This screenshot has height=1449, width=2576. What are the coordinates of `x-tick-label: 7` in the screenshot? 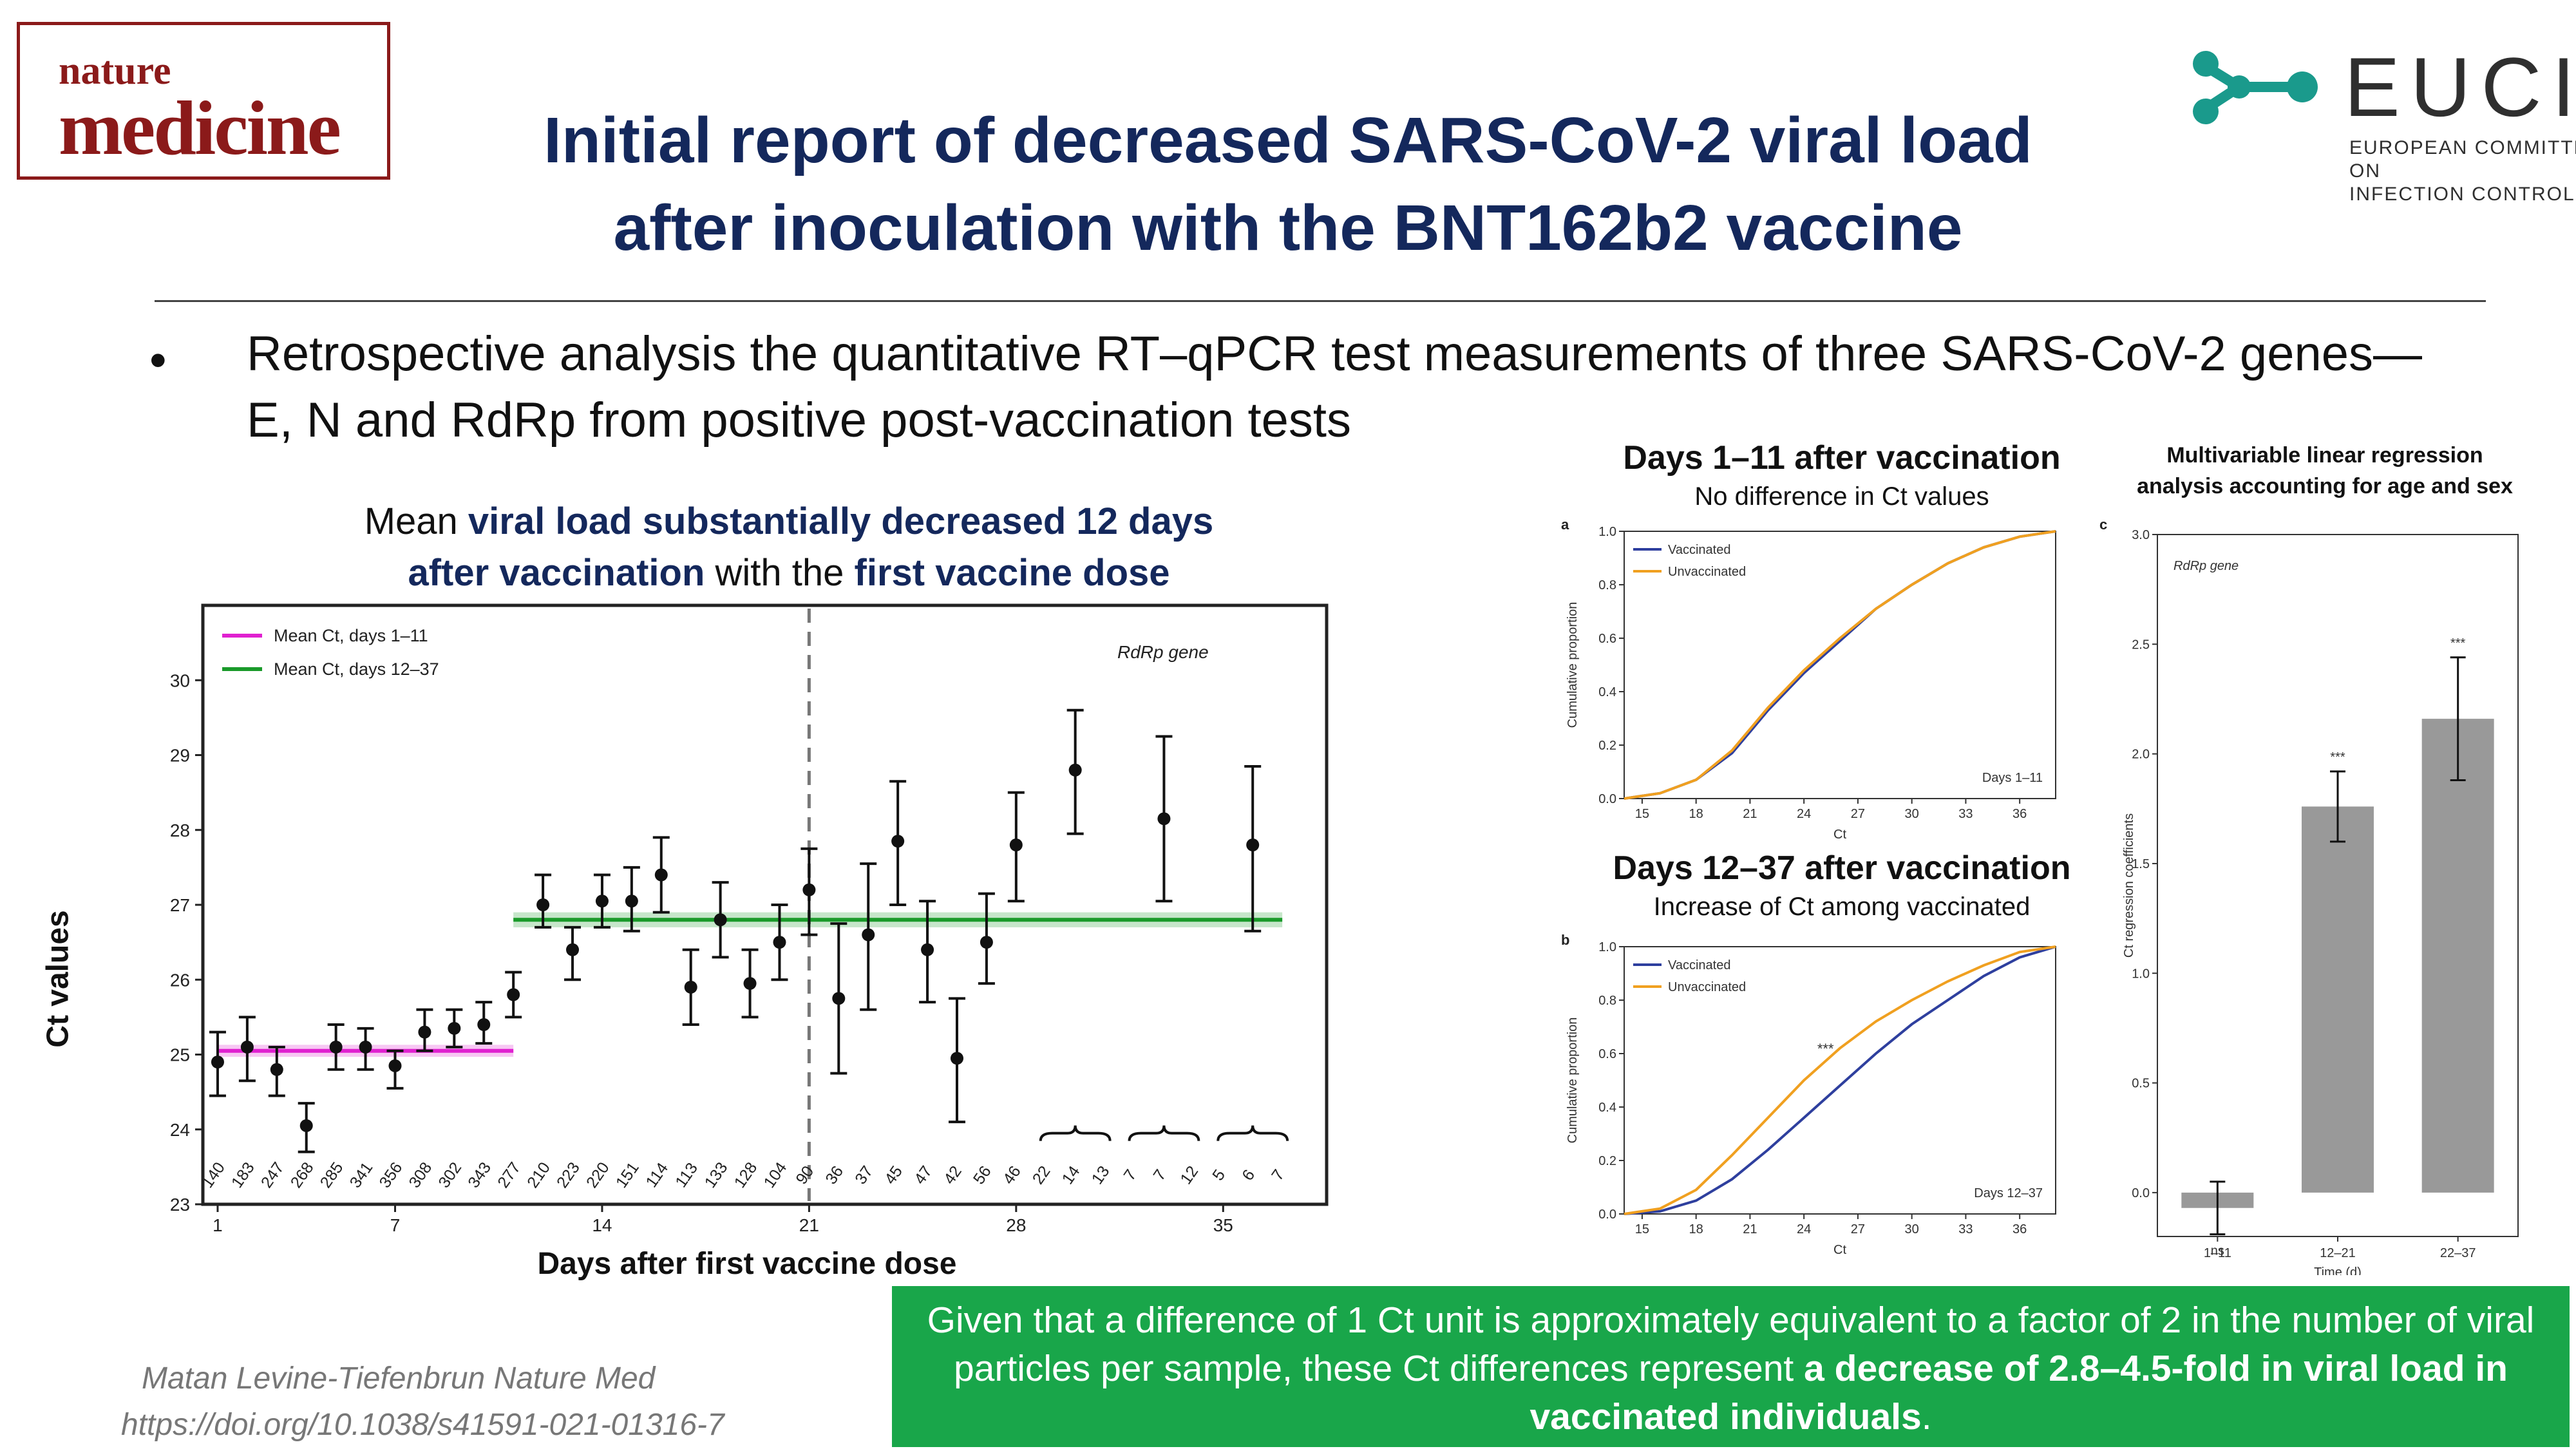 It's located at (396, 1225).